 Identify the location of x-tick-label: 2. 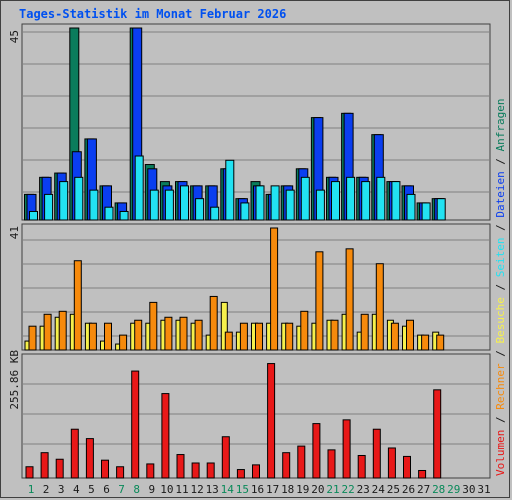
(46, 489).